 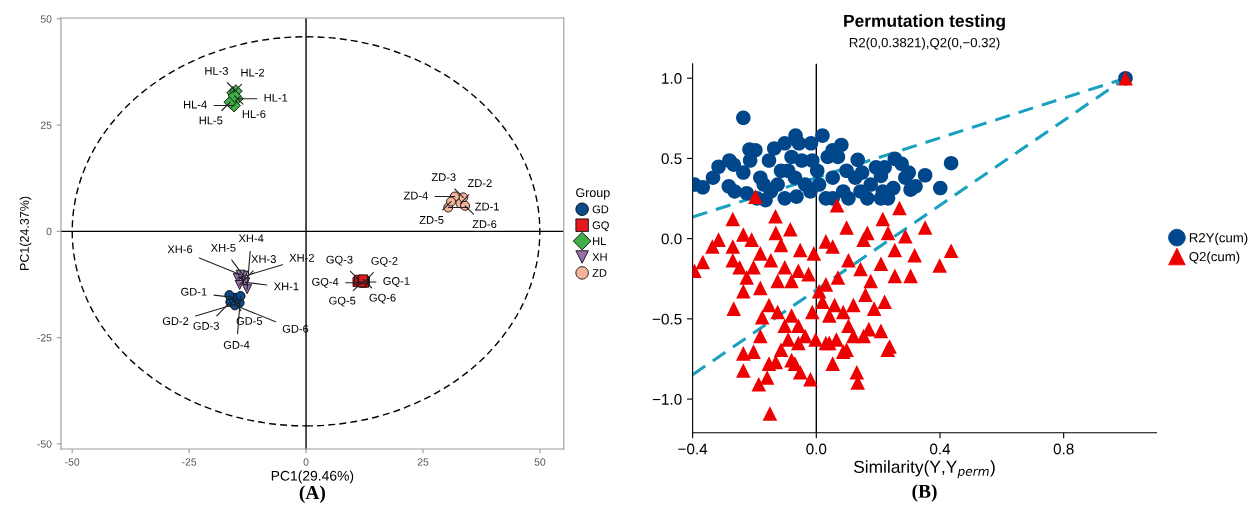 I want to click on annotation: GD-2, so click(x=175, y=321).